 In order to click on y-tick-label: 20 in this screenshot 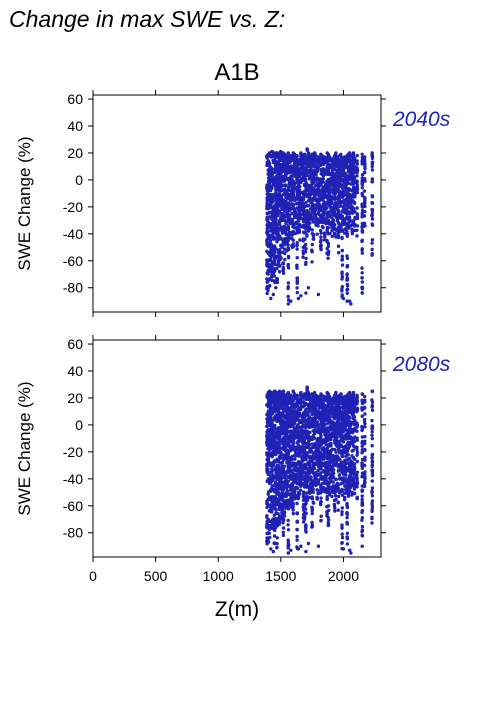, I will do `click(75, 153)`.